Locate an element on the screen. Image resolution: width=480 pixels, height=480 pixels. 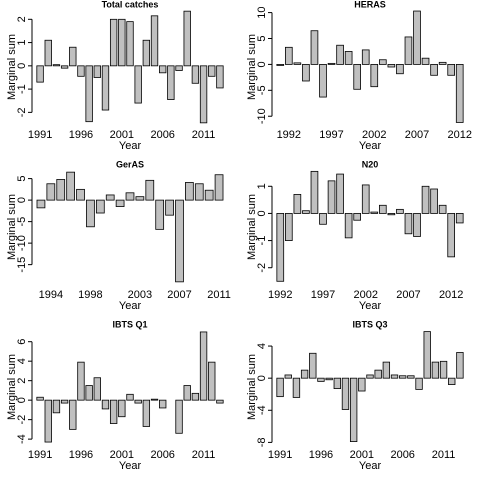
x-tick-label: 2006 is located at coordinates (402, 455).